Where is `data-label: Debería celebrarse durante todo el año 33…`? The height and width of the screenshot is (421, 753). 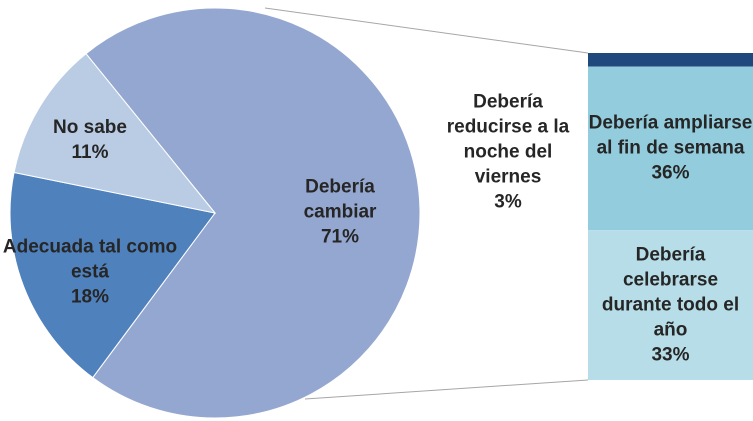
data-label: Debería celebrarse durante todo el año 33… is located at coordinates (670, 305).